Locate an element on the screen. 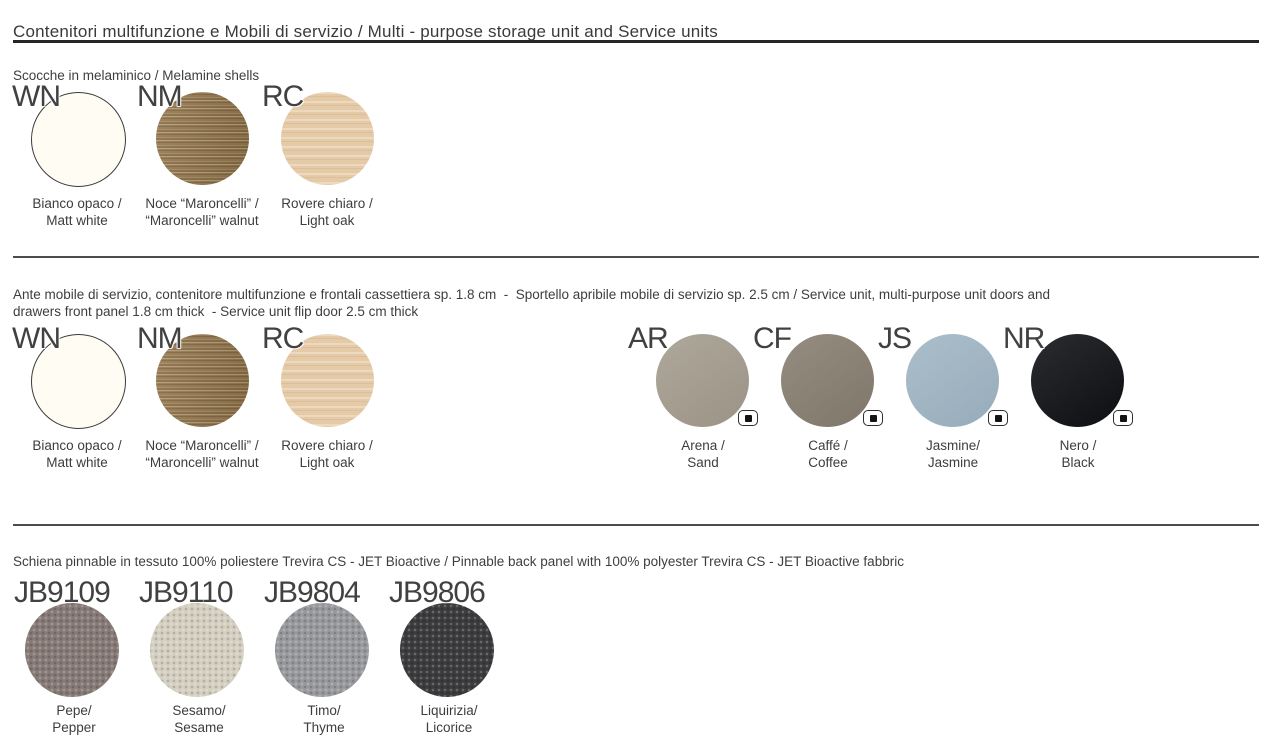  swatch-name-english: Thyme is located at coordinates (324, 727).